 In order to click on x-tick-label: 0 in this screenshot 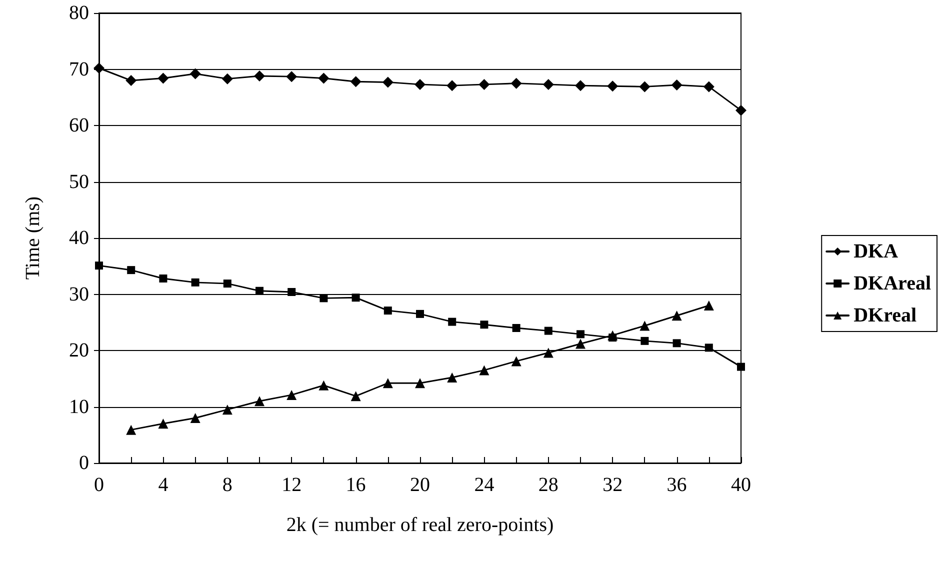, I will do `click(99, 485)`.